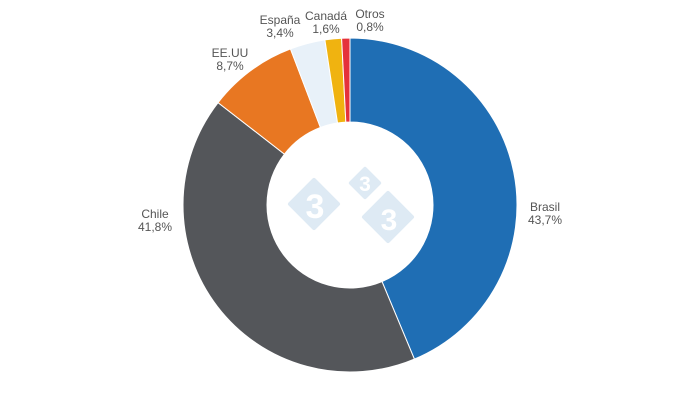  I want to click on label-eeuu: EE.UU 8,7%, so click(230, 59).